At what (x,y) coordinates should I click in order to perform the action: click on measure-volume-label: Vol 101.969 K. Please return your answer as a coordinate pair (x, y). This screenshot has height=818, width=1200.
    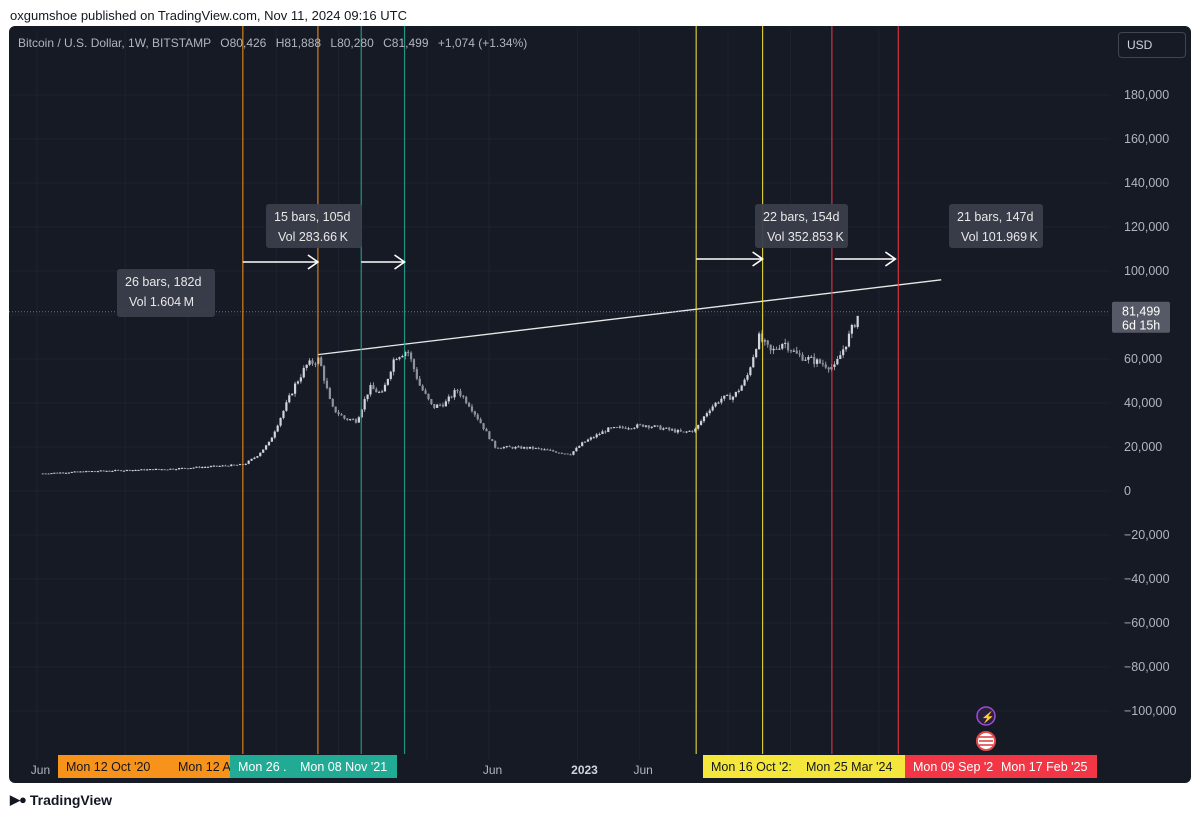
    Looking at the image, I should click on (1000, 237).